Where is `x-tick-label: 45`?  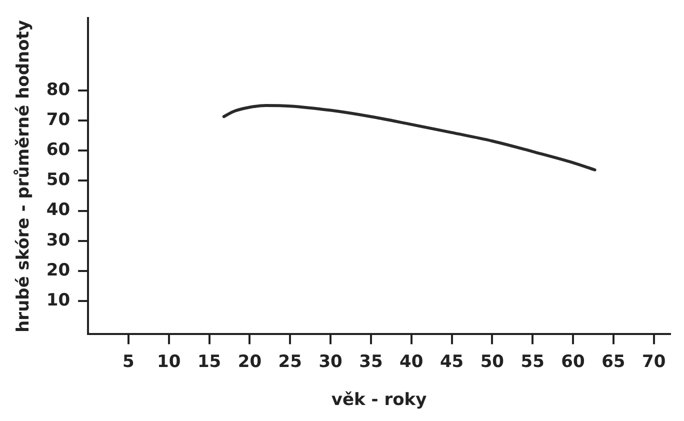
x-tick-label: 45 is located at coordinates (452, 362).